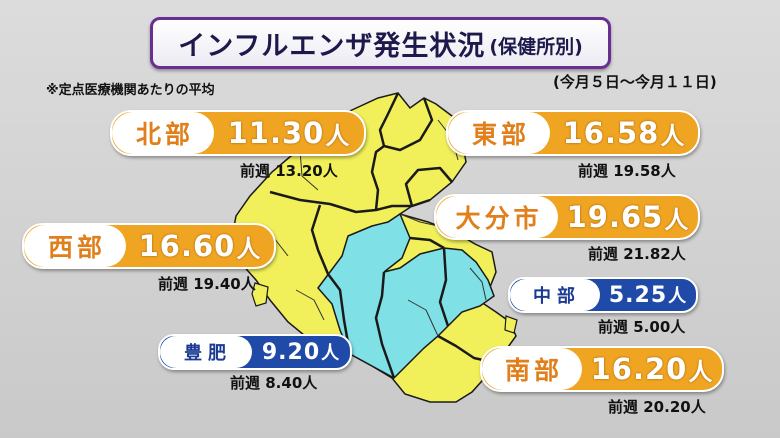  I want to click on region-badge-tobu: 東部 16.58 人, so click(573, 133).